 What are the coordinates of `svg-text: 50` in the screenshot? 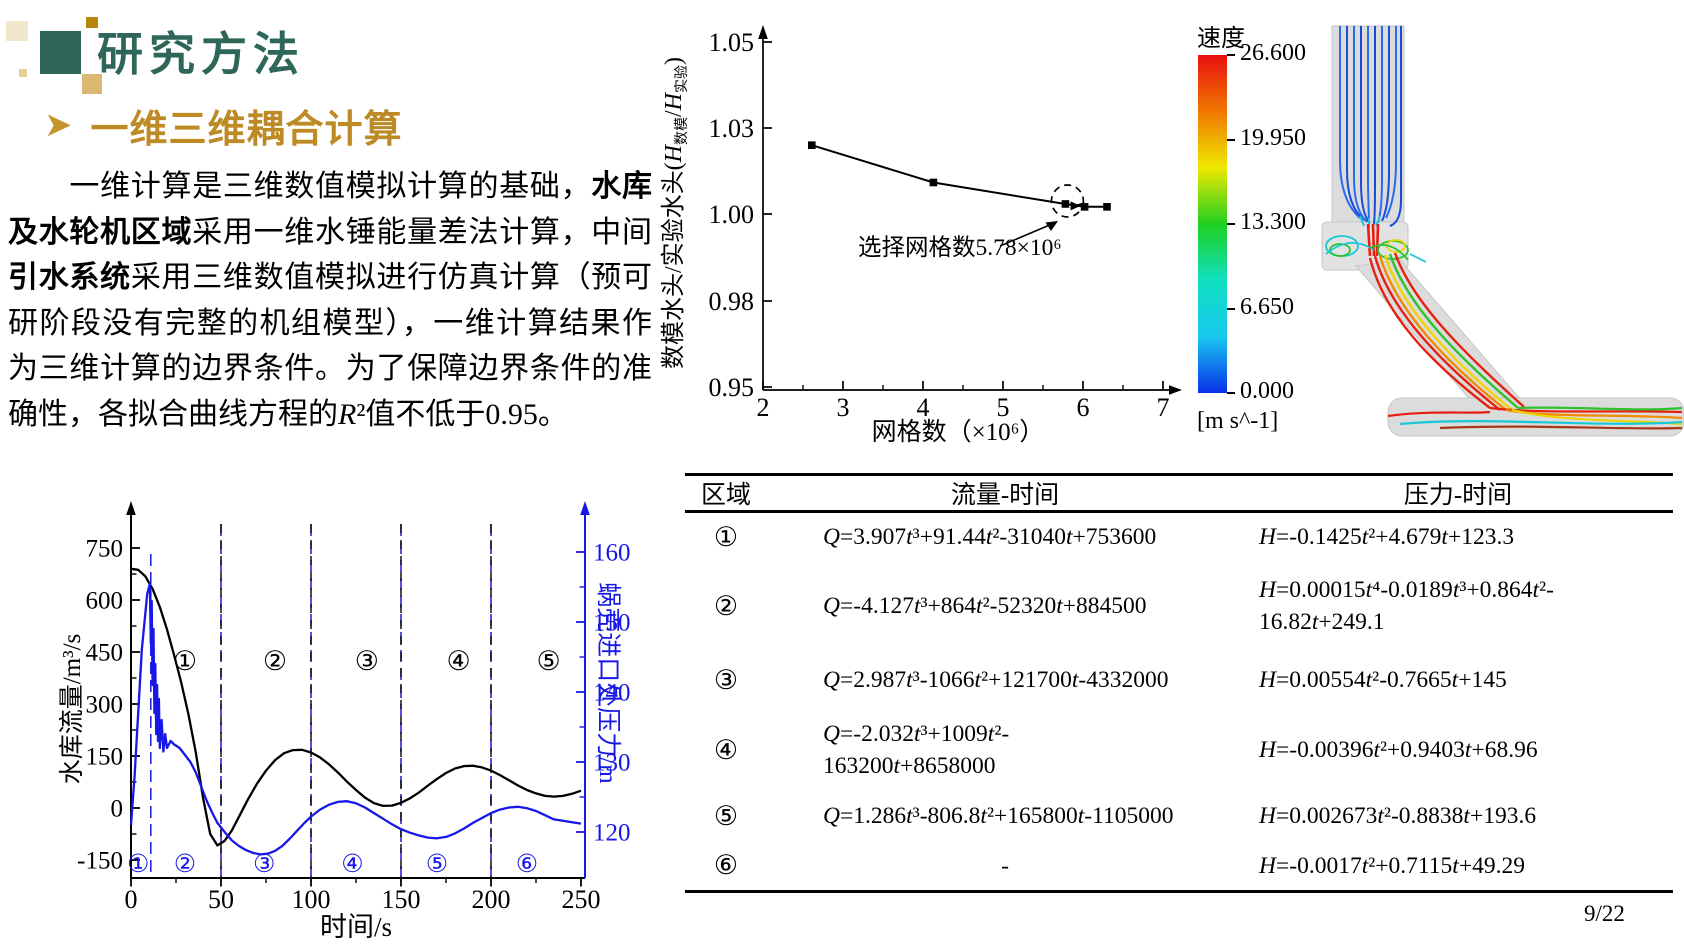 It's located at (221, 899).